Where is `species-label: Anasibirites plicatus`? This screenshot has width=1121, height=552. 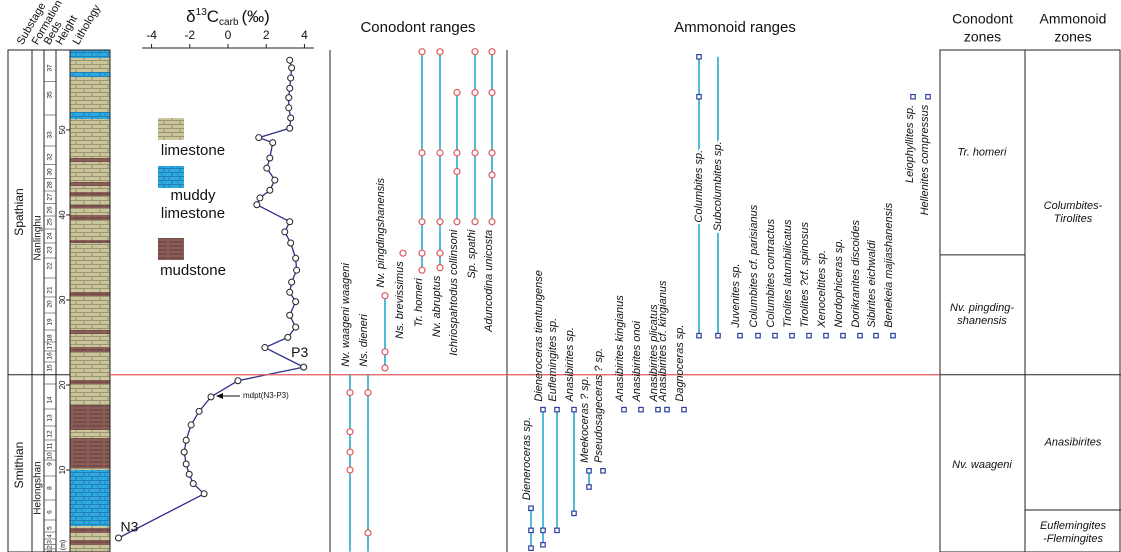
species-label: Anasibirites plicatus is located at coordinates (654, 353).